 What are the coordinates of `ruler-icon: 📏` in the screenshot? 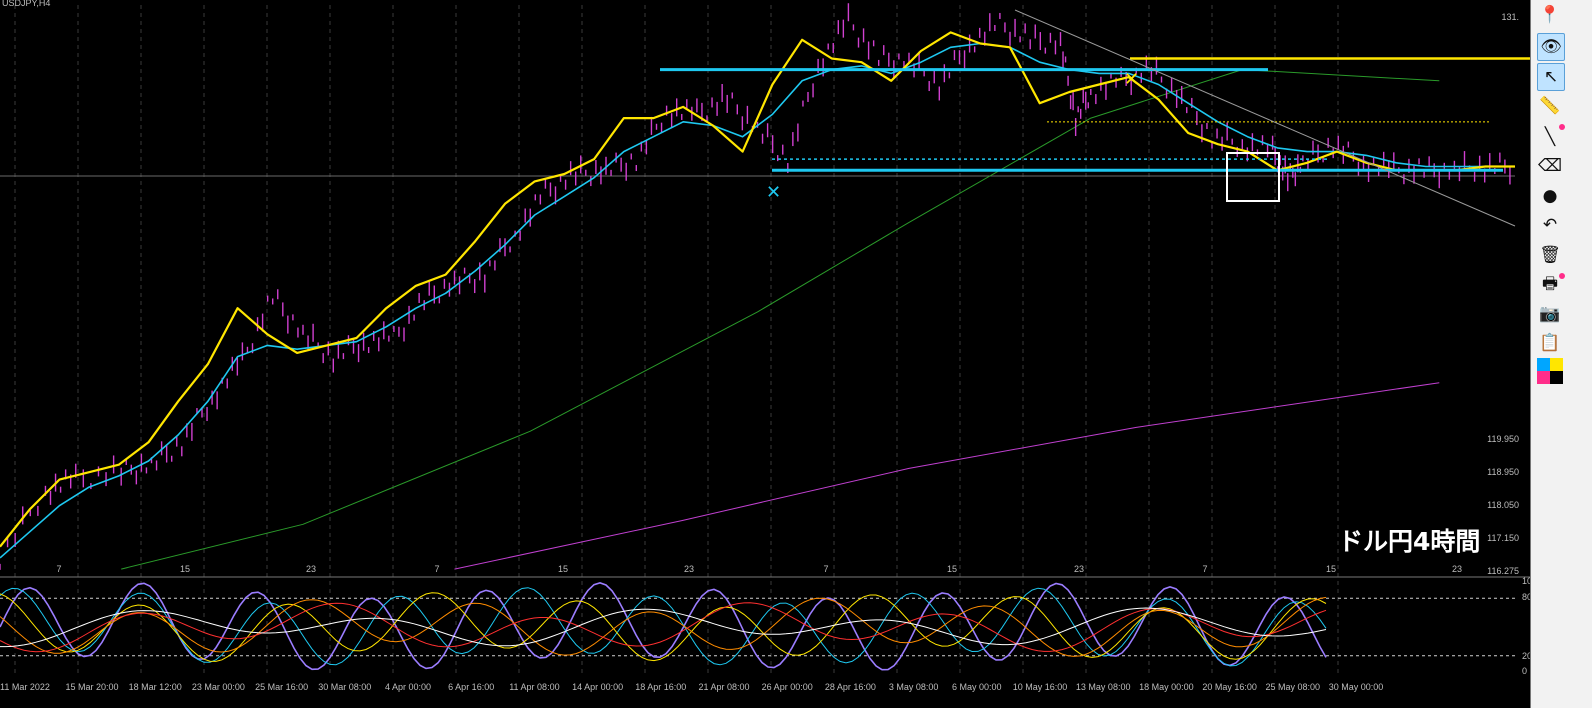 It's located at (1550, 106).